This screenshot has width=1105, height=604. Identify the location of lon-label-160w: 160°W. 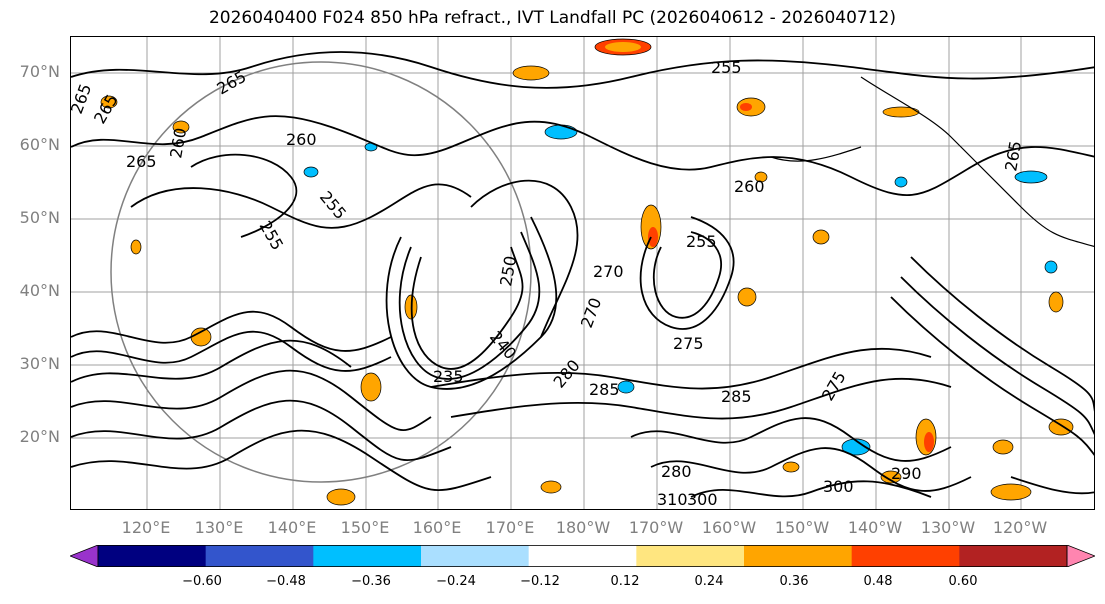
(729, 527).